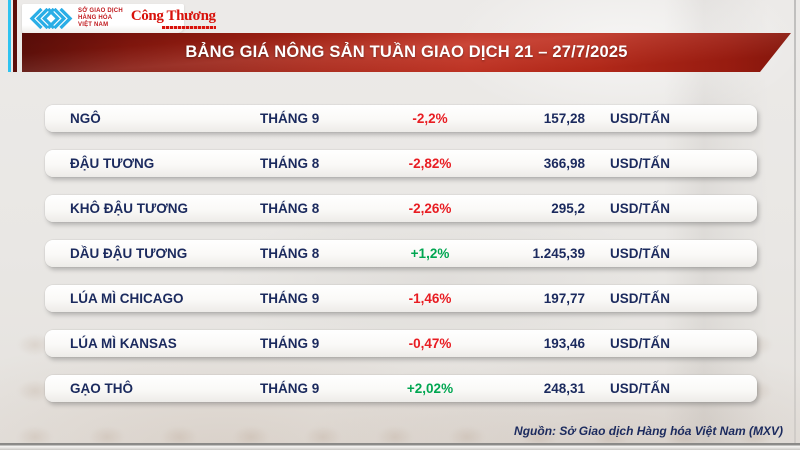 This screenshot has height=450, width=800. I want to click on row-price: 157,28, so click(564, 118).